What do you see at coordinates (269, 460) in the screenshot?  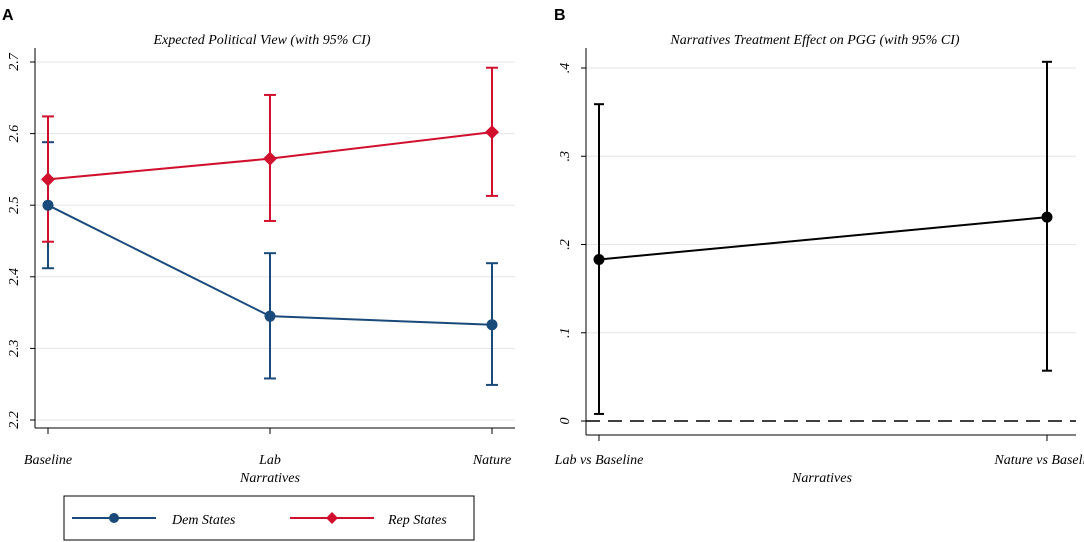 I see `panel-a-x-tick-label: Lab` at bounding box center [269, 460].